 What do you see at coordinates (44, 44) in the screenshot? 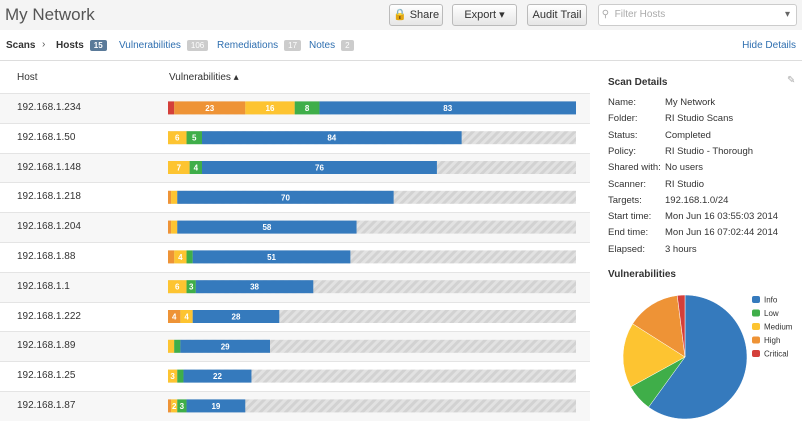
I see `crumb-arrow: ›` at bounding box center [44, 44].